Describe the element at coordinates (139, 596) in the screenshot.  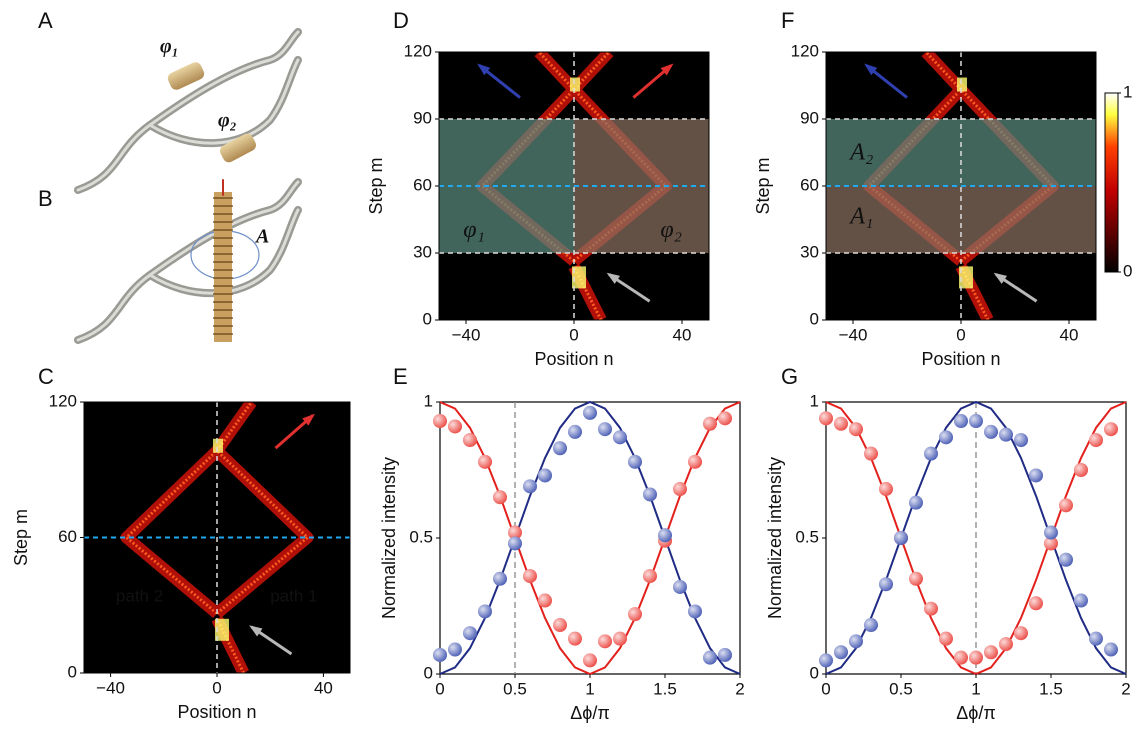
I see `annotation: path 2` at that location.